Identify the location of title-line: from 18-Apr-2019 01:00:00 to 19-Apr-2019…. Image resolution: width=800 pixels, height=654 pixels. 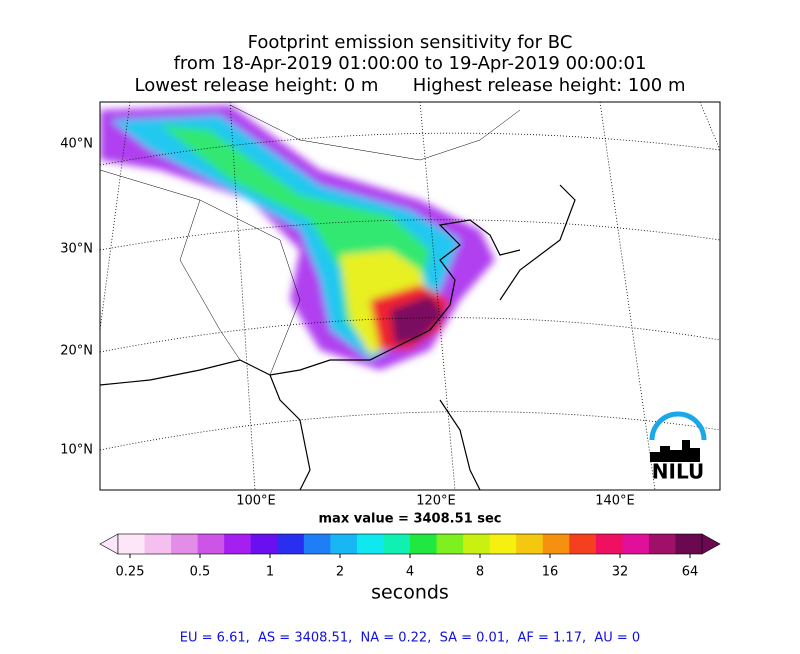
(410, 63).